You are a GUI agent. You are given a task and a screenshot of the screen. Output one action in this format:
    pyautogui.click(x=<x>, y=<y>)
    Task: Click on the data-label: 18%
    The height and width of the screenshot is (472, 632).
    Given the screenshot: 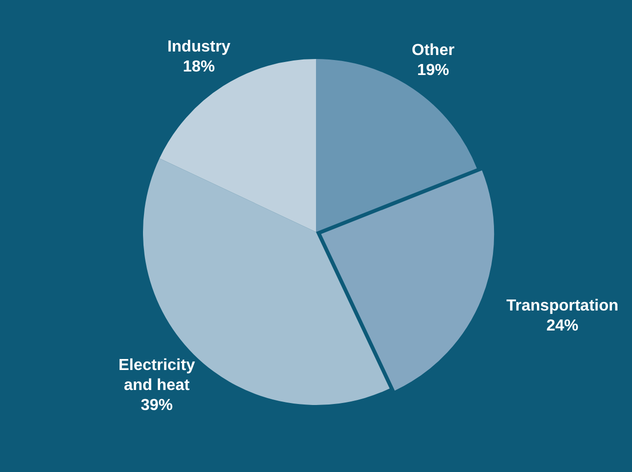 What is the action you would take?
    pyautogui.click(x=198, y=67)
    